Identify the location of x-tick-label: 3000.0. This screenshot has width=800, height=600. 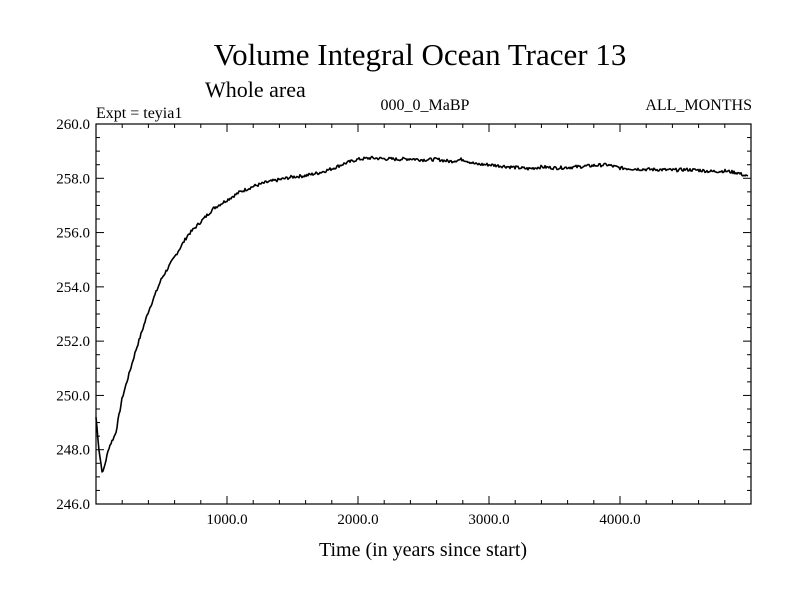
(488, 520).